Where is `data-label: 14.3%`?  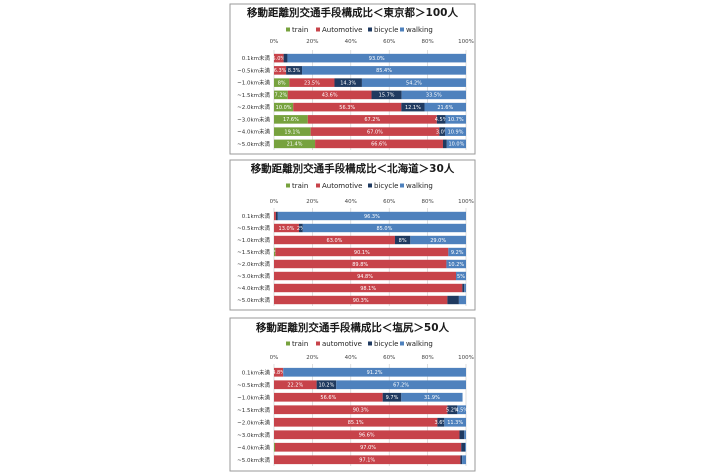
data-label: 14.3% is located at coordinates (348, 83).